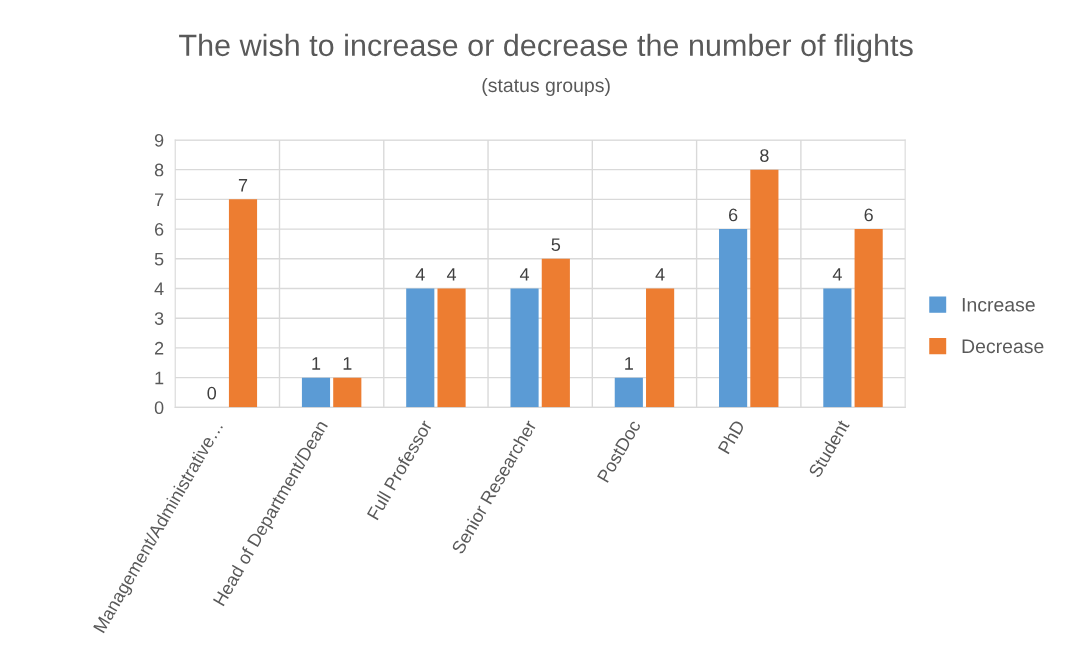  Describe the element at coordinates (764, 155) in the screenshot. I see `data-label: 8` at that location.